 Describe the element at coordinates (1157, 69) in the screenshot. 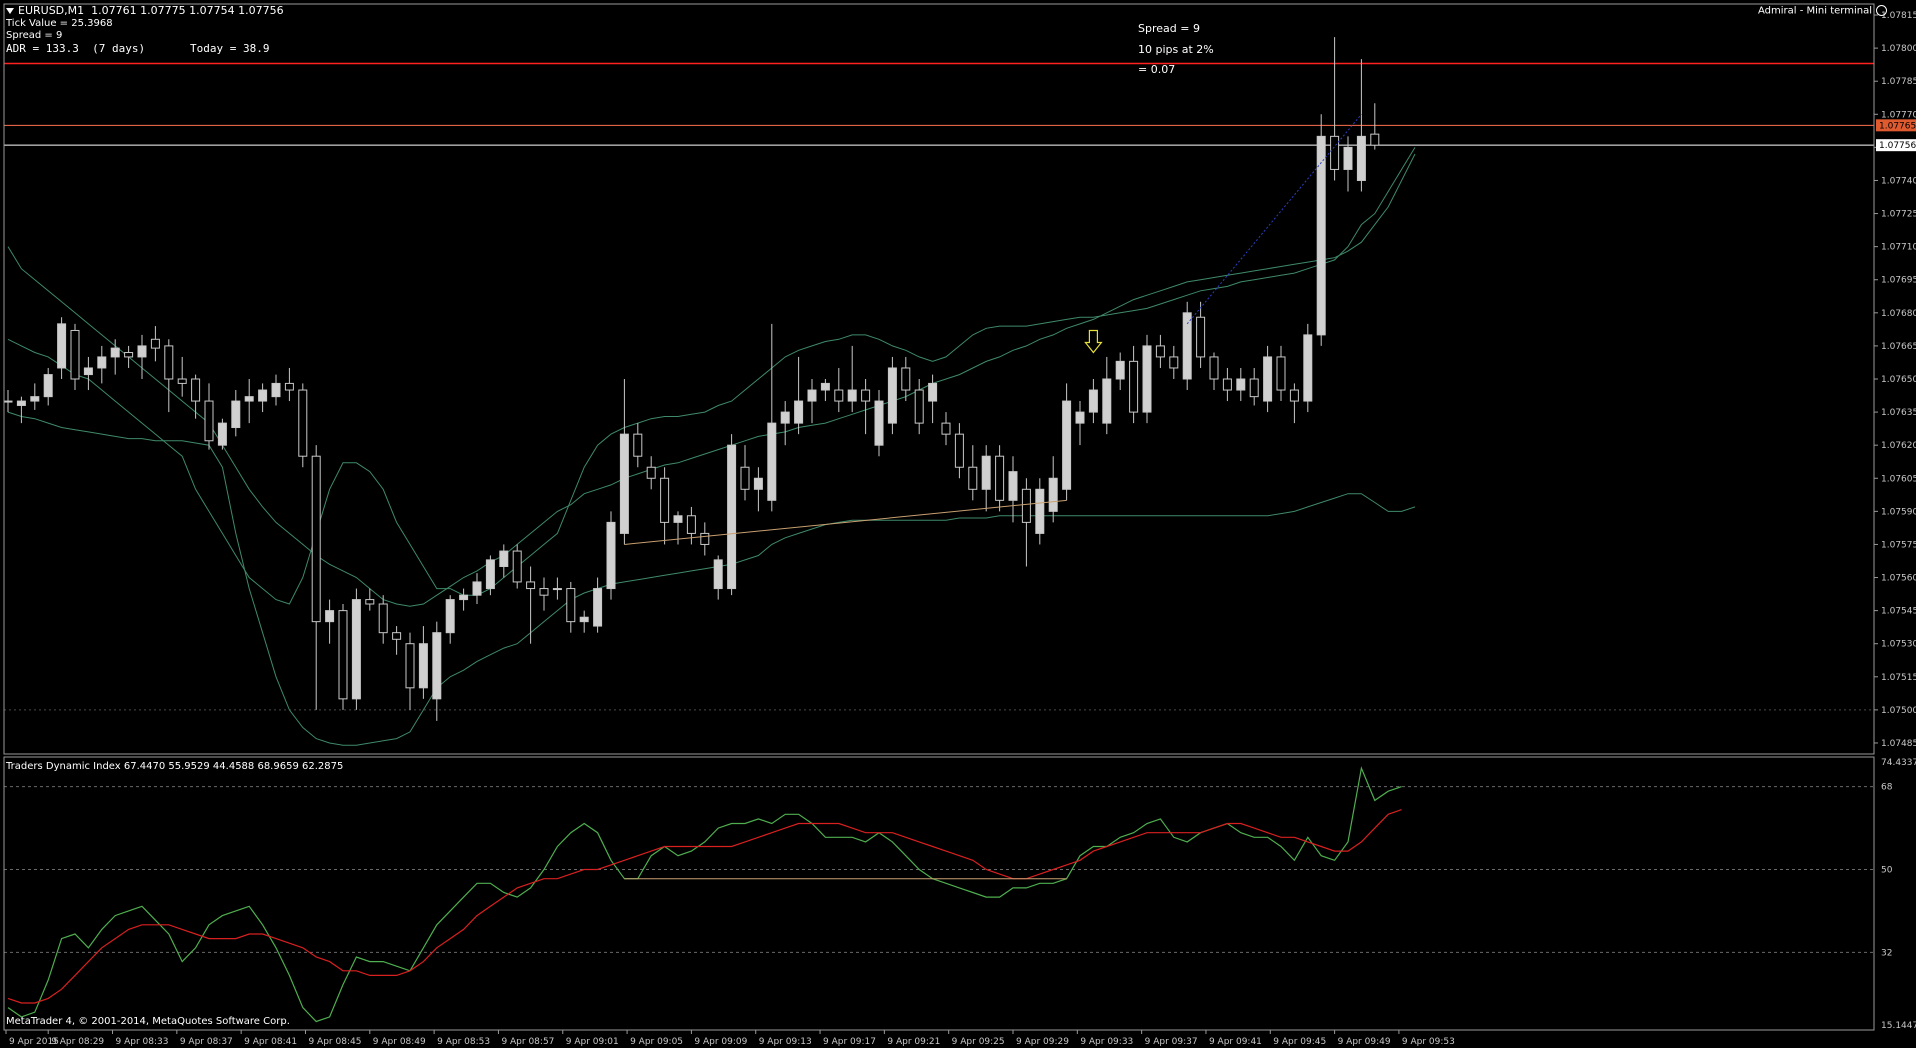

I see `info-lots: = 0.07` at that location.